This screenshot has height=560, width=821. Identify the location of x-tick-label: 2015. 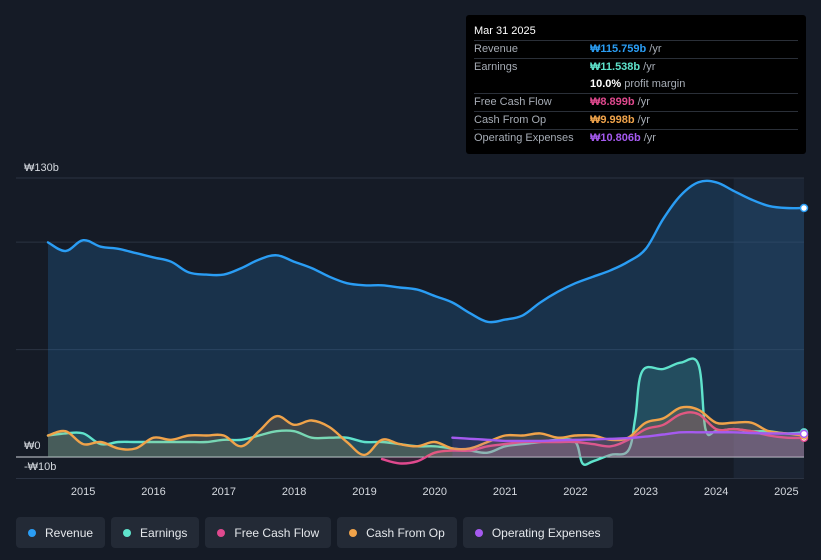
(83, 492).